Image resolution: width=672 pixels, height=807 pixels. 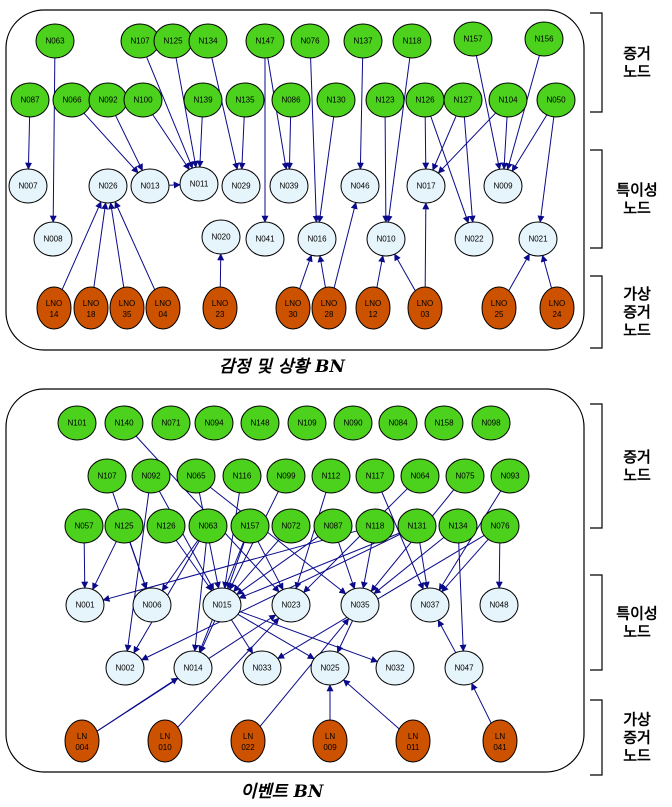 I want to click on event-special-node-n014: N014, so click(x=193, y=668).